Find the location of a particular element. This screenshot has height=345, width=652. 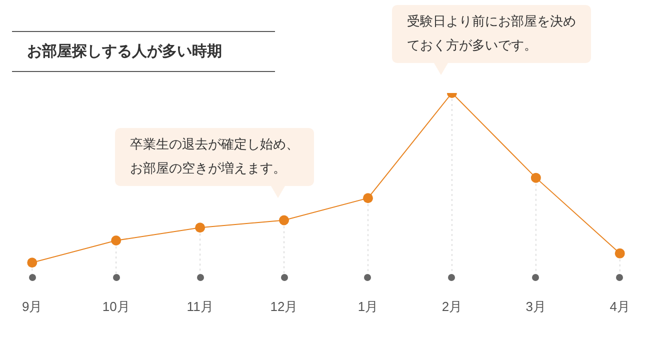

x-tick-label: 4月 is located at coordinates (620, 306).